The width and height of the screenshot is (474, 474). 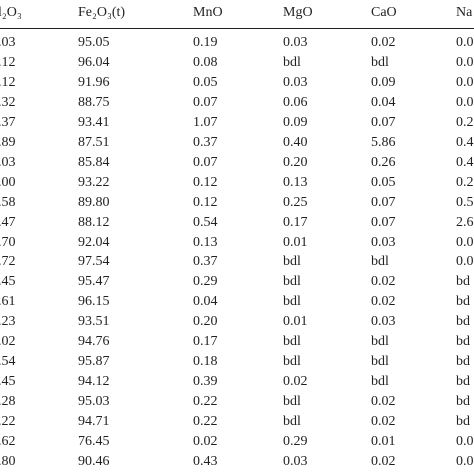 I want to click on table-cell: 87.51, so click(x=94, y=142).